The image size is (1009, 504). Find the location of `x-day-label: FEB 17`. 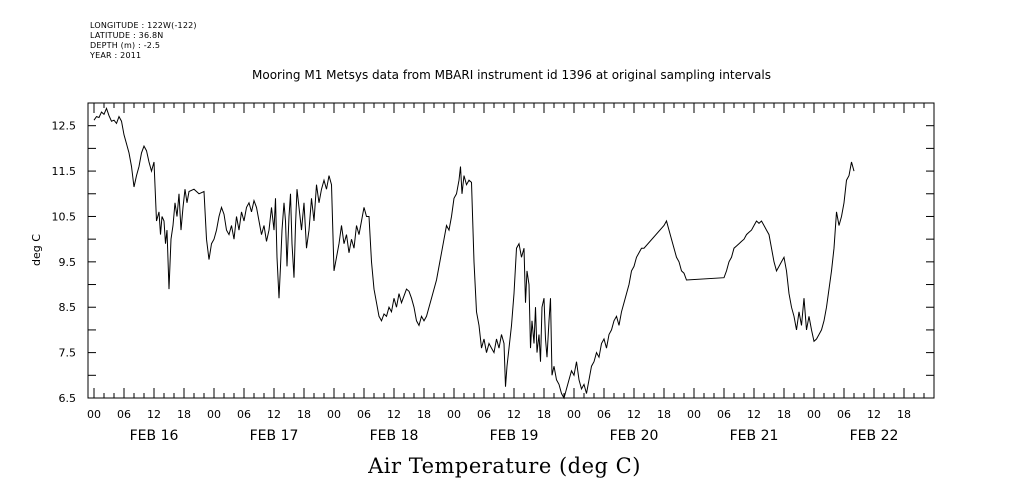

x-day-label: FEB 17 is located at coordinates (274, 436).